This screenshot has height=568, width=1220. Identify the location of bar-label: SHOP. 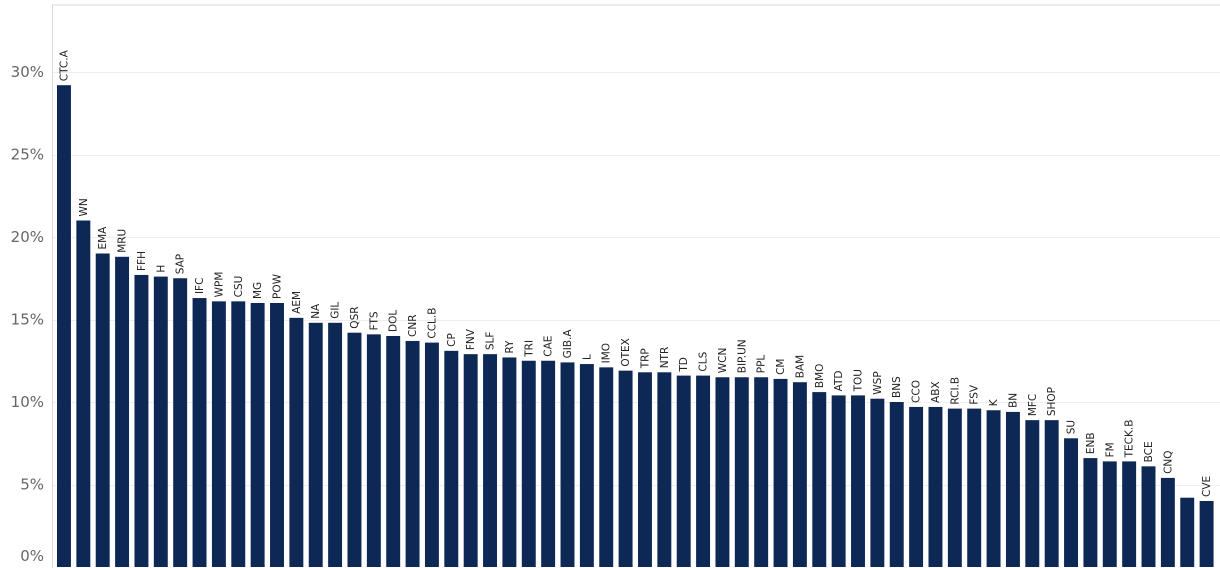
(1052, 401).